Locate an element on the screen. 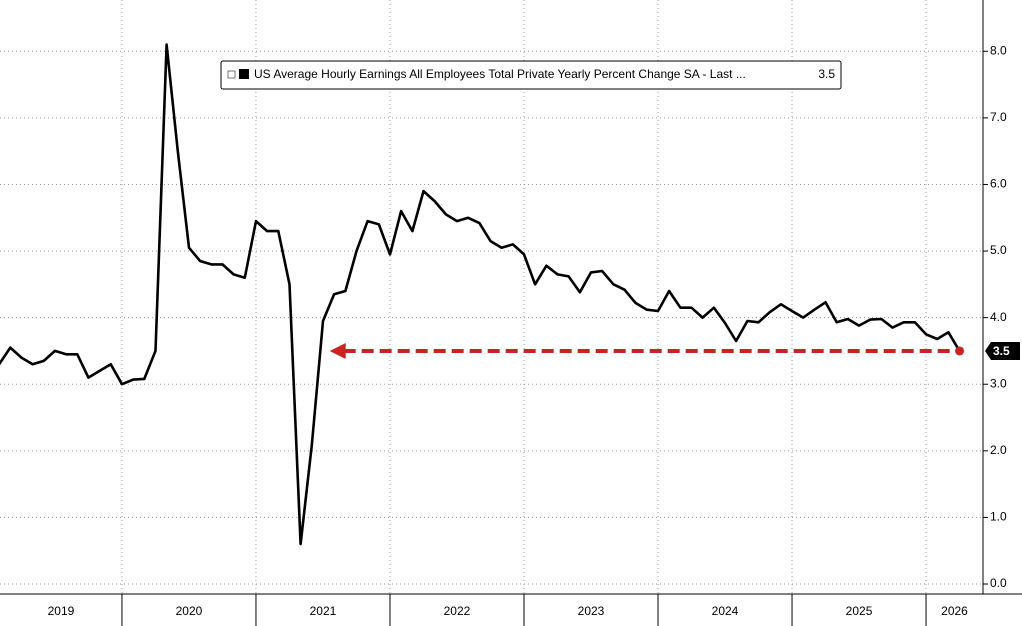  reference-dot is located at coordinates (960, 351).